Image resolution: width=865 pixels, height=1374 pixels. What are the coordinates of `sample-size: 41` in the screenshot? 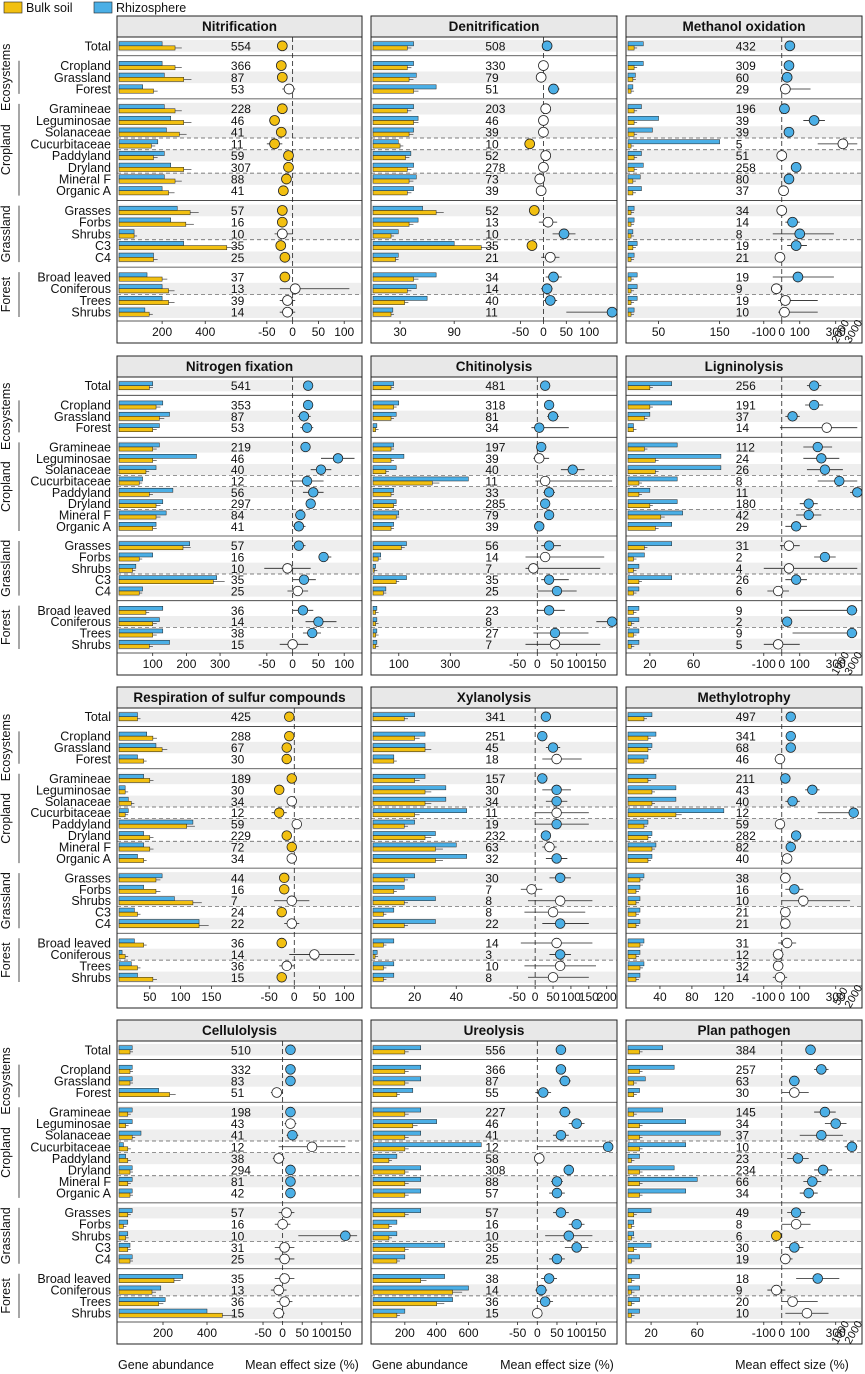 It's located at (238, 1136).